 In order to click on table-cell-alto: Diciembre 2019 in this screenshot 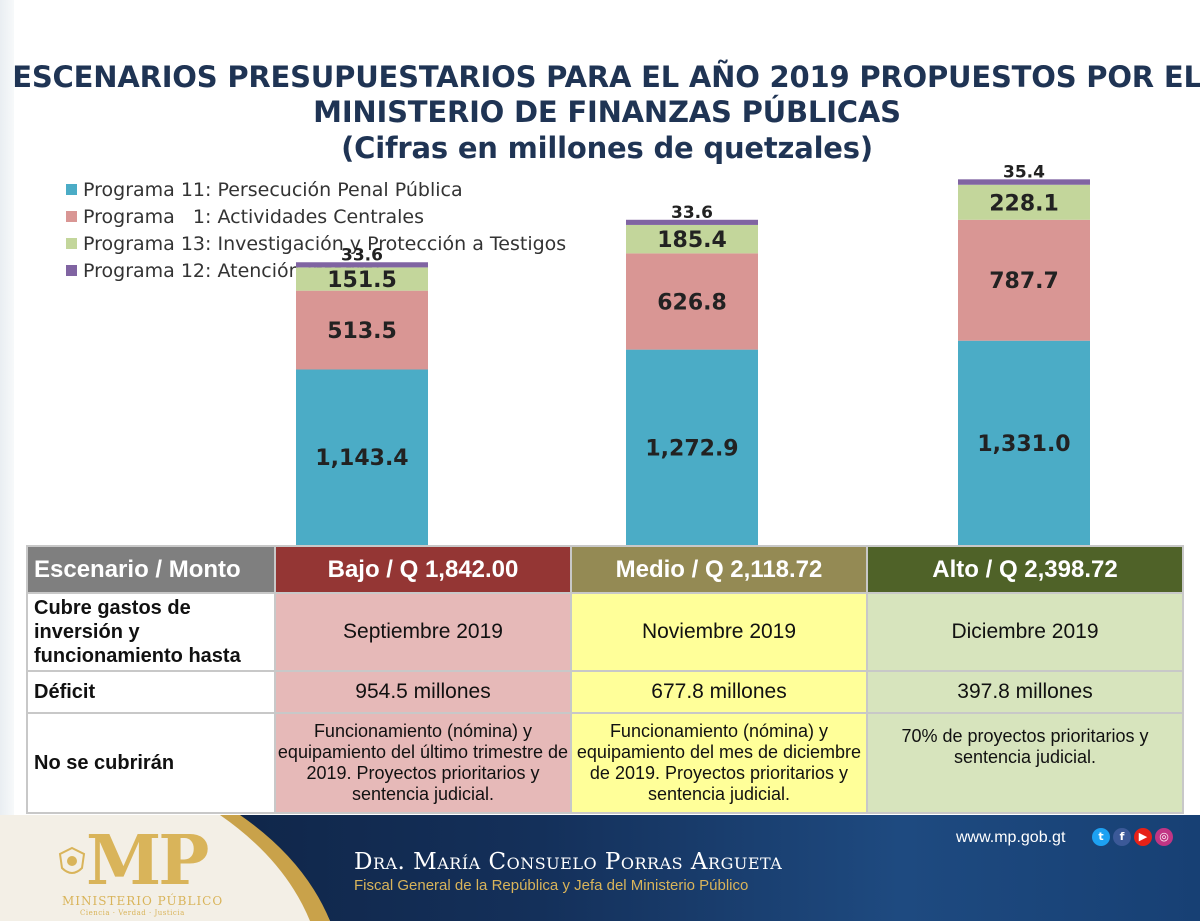, I will do `click(1025, 632)`.